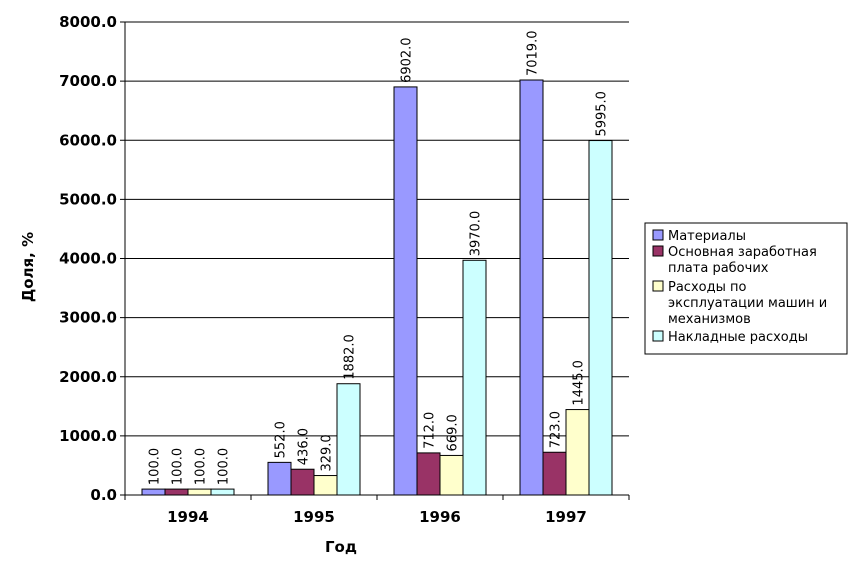 The width and height of the screenshot is (867, 580). Describe the element at coordinates (88, 436) in the screenshot. I see `y-tick-label: 1000.0` at that location.